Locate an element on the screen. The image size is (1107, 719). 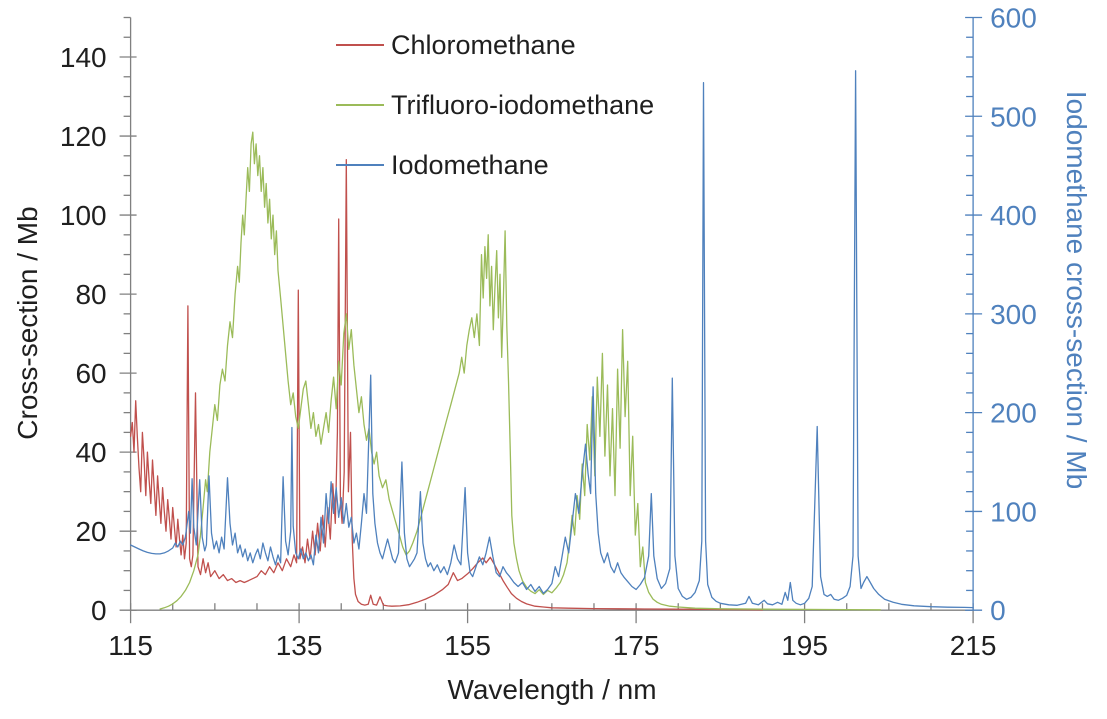
tick-label: 155 is located at coordinates (467, 645).